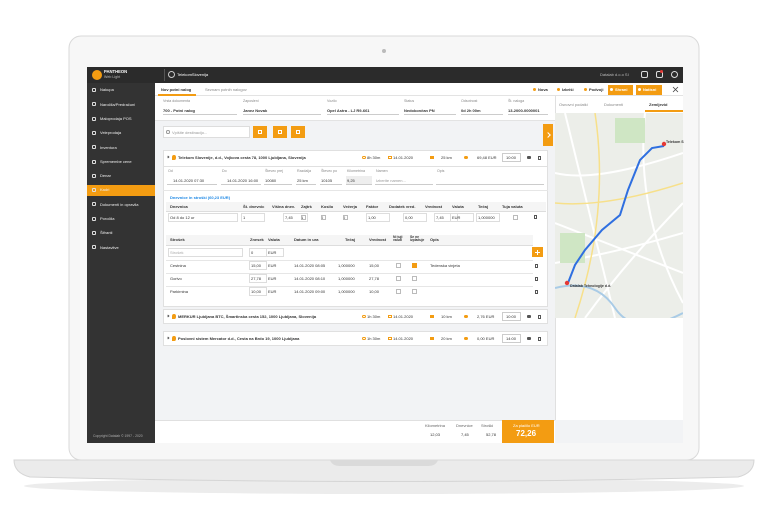  What do you see at coordinates (456, 217) in the screenshot?
I see `cell-value: EUR` at bounding box center [456, 217].